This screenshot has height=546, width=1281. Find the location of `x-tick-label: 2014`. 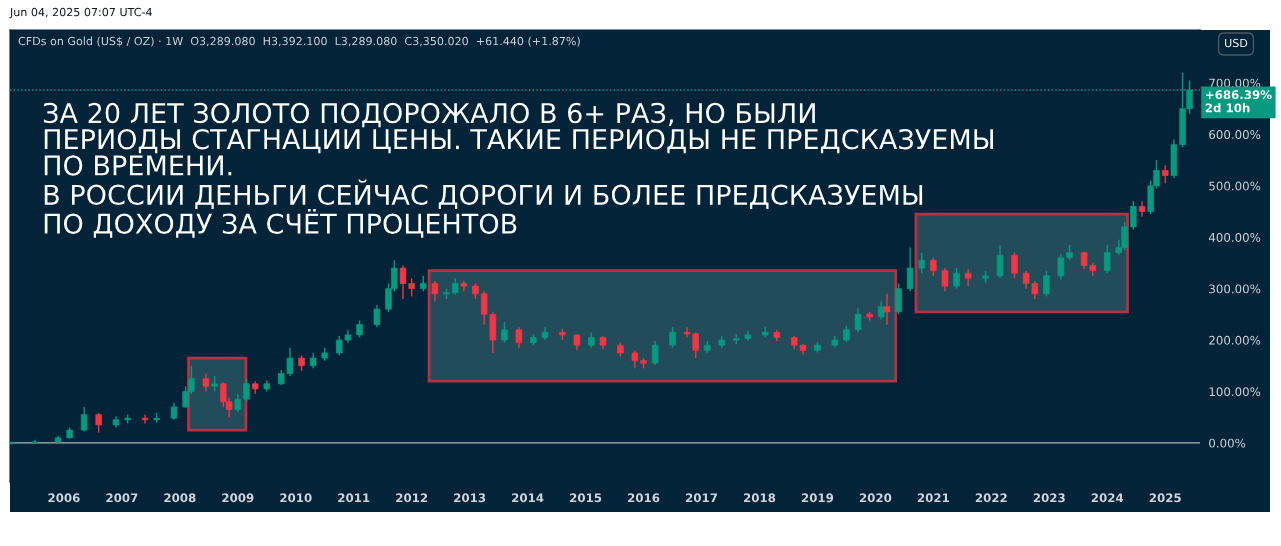

x-tick-label: 2014 is located at coordinates (528, 498).